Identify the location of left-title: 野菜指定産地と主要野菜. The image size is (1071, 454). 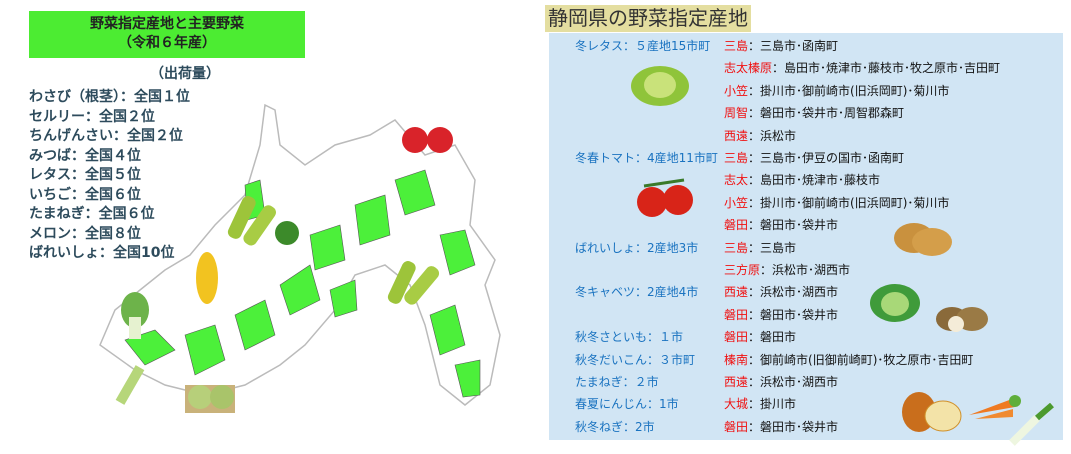
(167, 24).